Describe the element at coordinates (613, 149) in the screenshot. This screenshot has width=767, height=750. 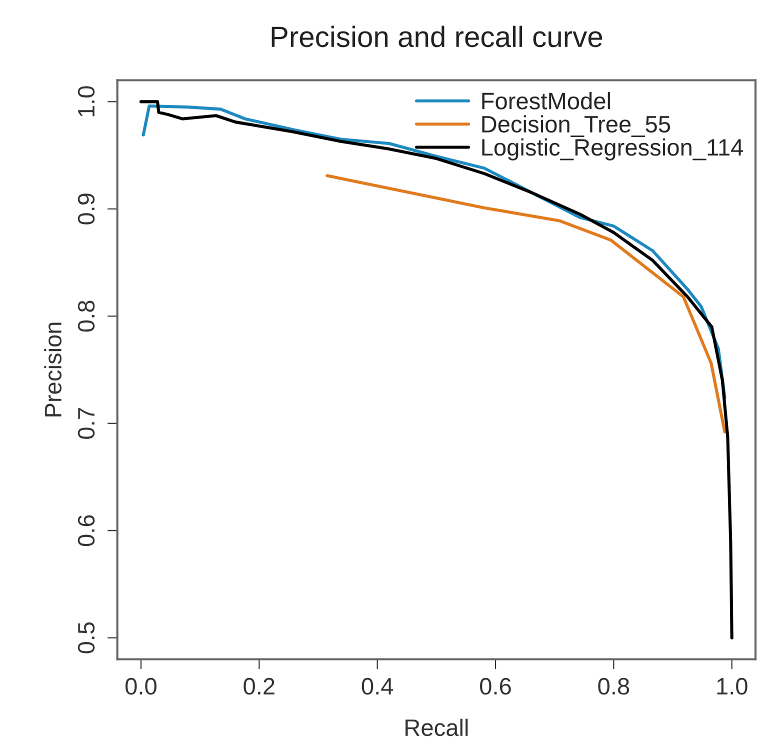
I see `legend-label: Logistic_Regression_114` at that location.